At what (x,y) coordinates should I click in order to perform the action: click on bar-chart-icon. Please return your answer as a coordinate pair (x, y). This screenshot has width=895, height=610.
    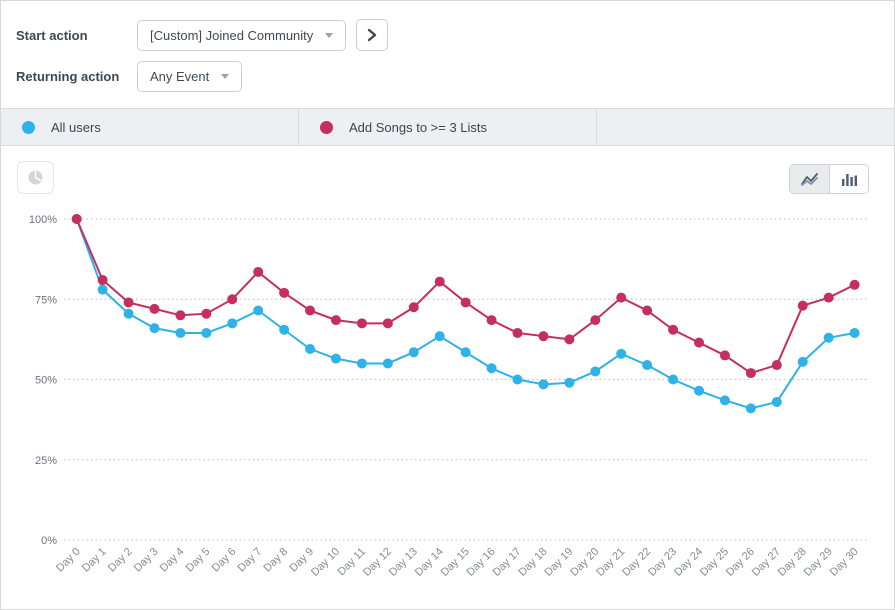
    Looking at the image, I should click on (849, 179).